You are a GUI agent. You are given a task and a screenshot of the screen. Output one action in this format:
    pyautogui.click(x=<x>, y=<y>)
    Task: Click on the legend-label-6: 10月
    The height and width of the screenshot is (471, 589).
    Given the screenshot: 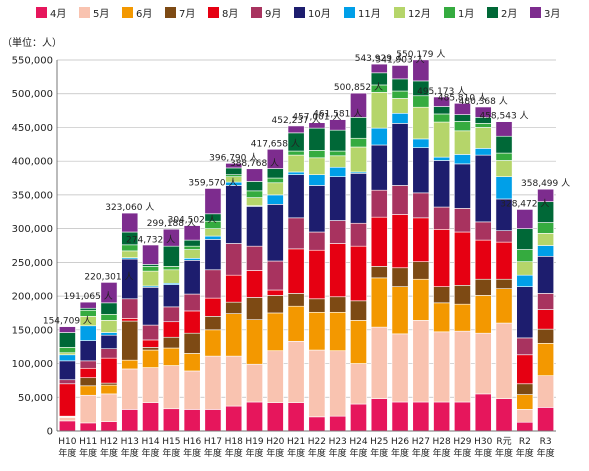 What is the action you would take?
    pyautogui.click(x=319, y=14)
    